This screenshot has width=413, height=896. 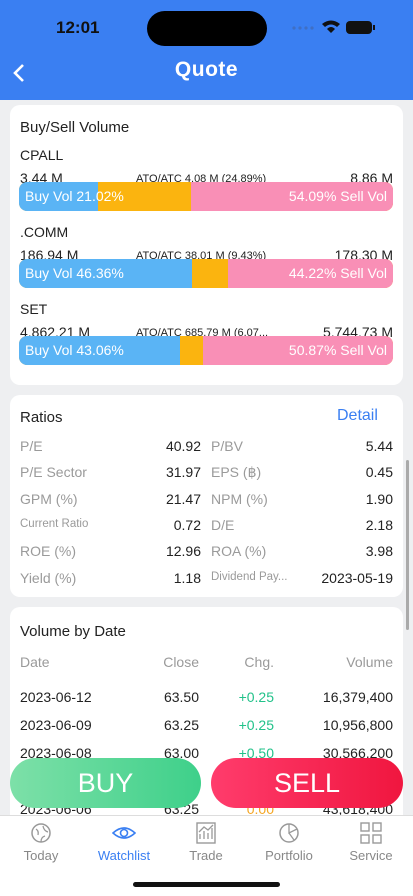 I want to click on scroll-indicator, so click(x=407, y=545).